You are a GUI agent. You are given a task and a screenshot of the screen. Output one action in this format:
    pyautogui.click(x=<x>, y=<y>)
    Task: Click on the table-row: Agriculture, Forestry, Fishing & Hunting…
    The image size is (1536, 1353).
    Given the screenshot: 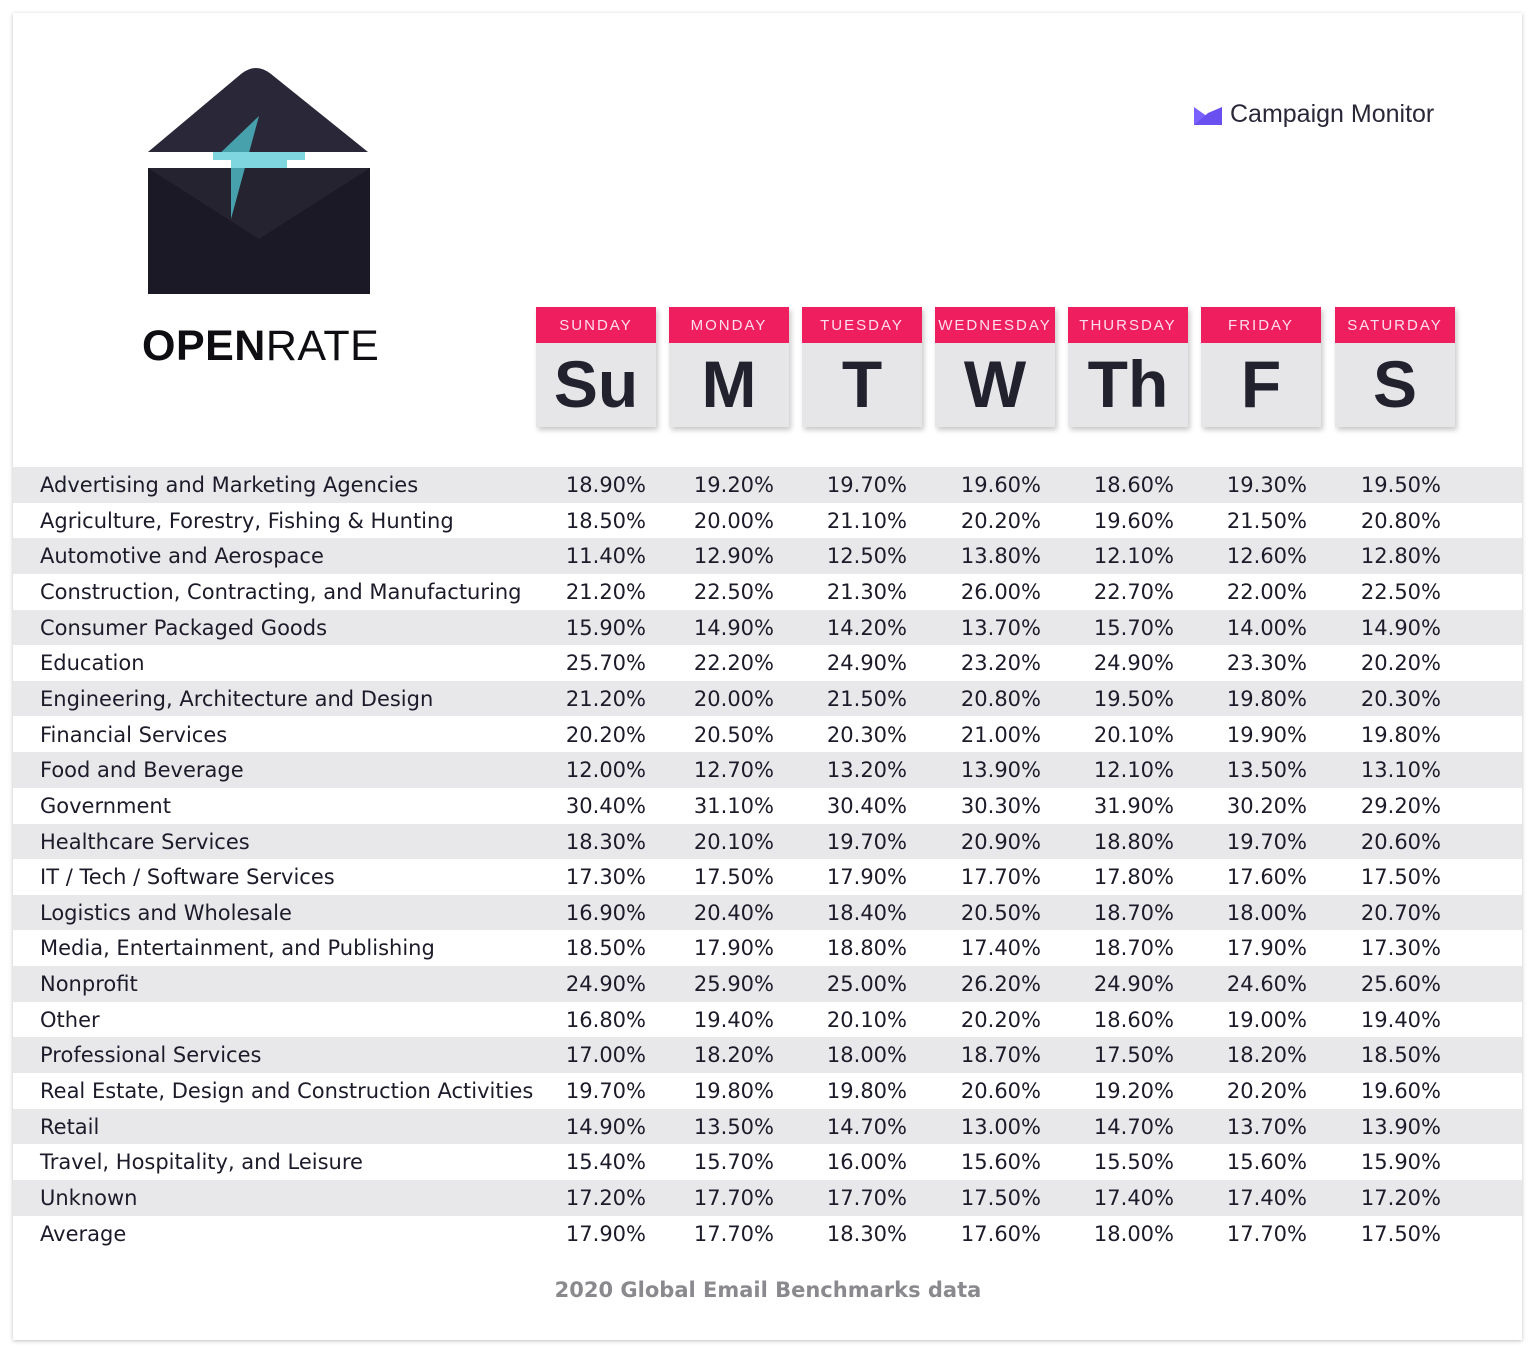 What is the action you would take?
    pyautogui.click(x=767, y=521)
    